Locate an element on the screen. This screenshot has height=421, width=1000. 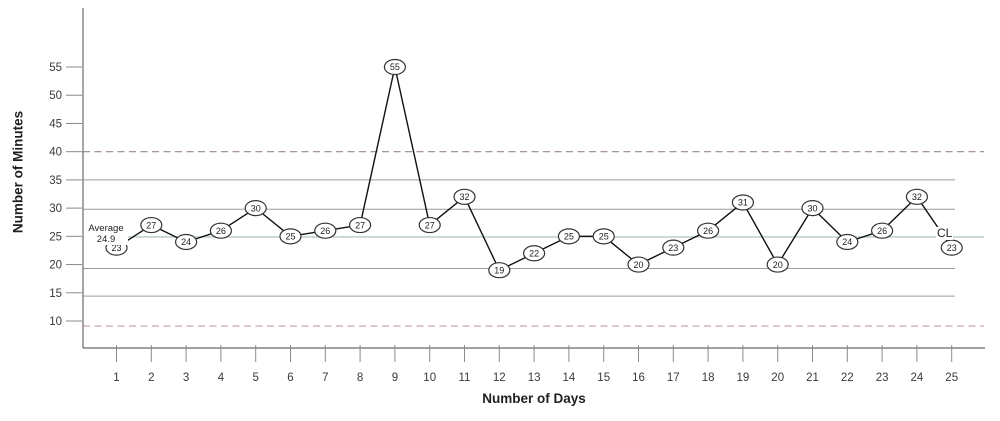
data-point-label: 31 is located at coordinates (743, 203).